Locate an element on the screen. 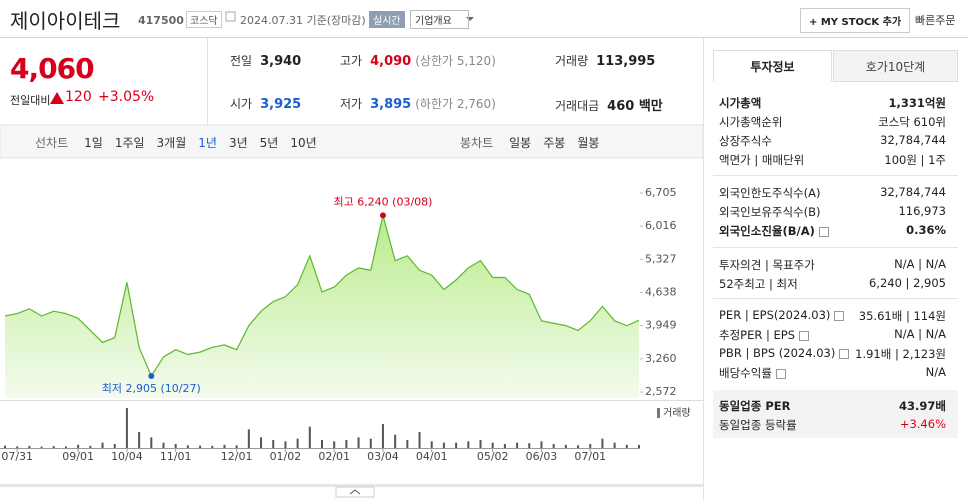 Image resolution: width=968 pixels, height=500 pixels. change: 120 is located at coordinates (78, 97).